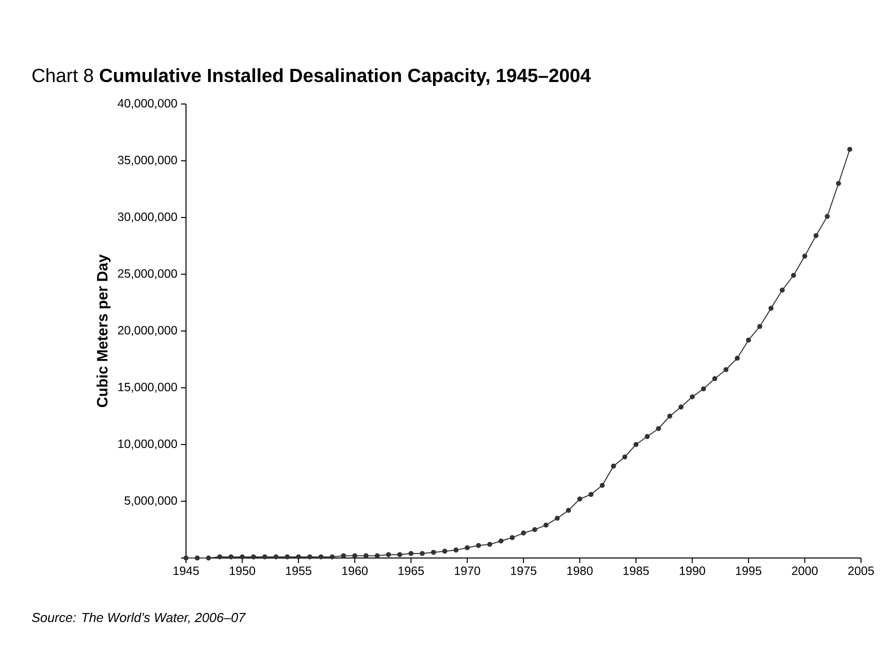 This screenshot has width=888, height=659. I want to click on y-axis-title: Cubic Meters per Day, so click(103, 331).